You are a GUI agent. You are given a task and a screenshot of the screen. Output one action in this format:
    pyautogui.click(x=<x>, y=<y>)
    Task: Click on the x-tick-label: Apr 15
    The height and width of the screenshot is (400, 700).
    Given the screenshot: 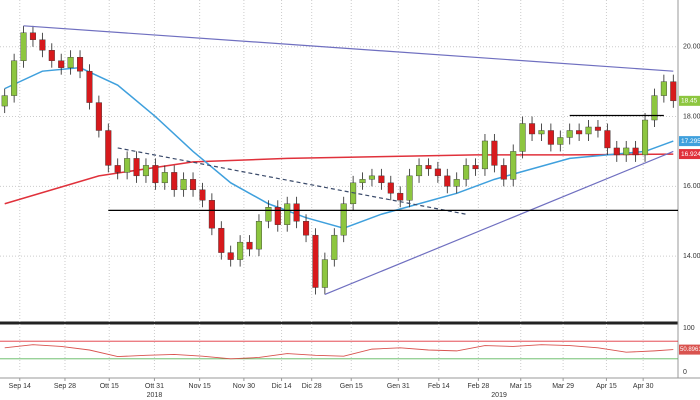 What is the action you would take?
    pyautogui.click(x=606, y=386)
    